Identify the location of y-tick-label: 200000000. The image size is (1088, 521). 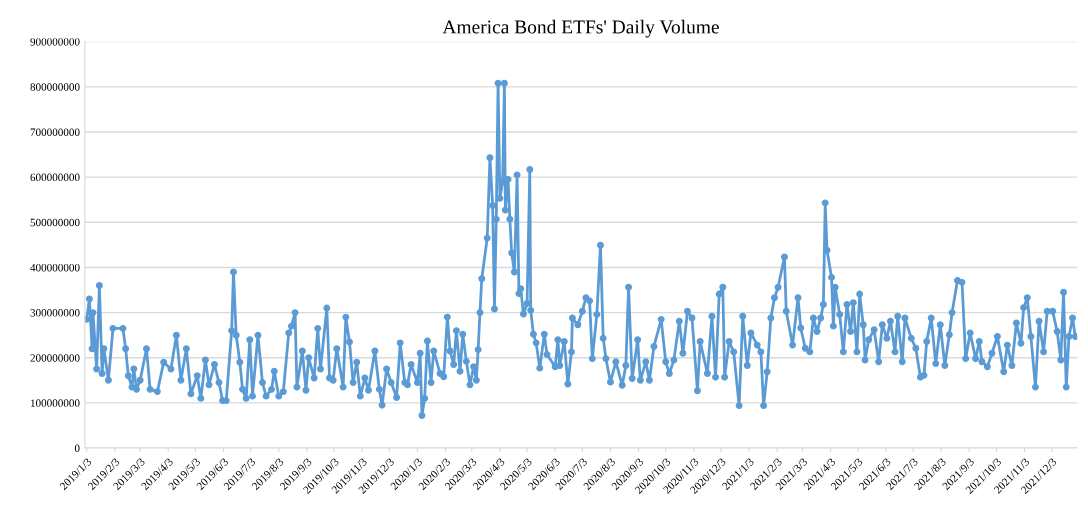
(55, 358).